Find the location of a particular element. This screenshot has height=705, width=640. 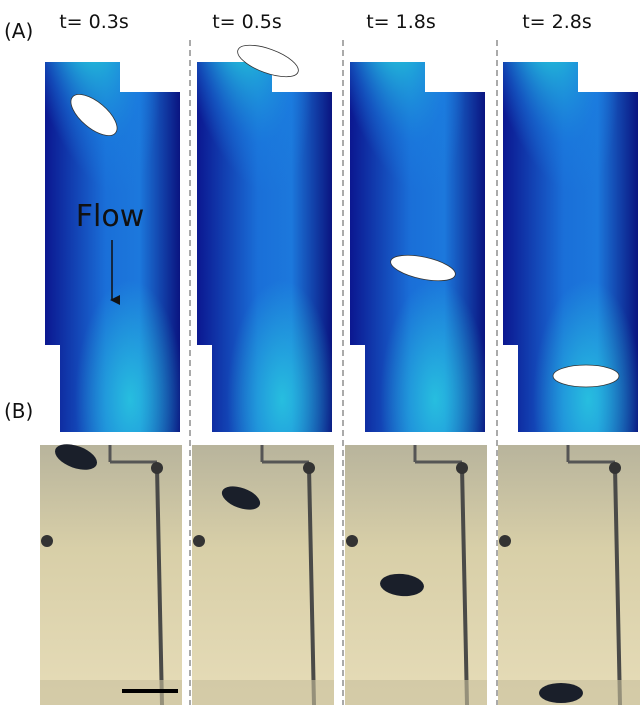

panel-label: (A) is located at coordinates (18, 31).